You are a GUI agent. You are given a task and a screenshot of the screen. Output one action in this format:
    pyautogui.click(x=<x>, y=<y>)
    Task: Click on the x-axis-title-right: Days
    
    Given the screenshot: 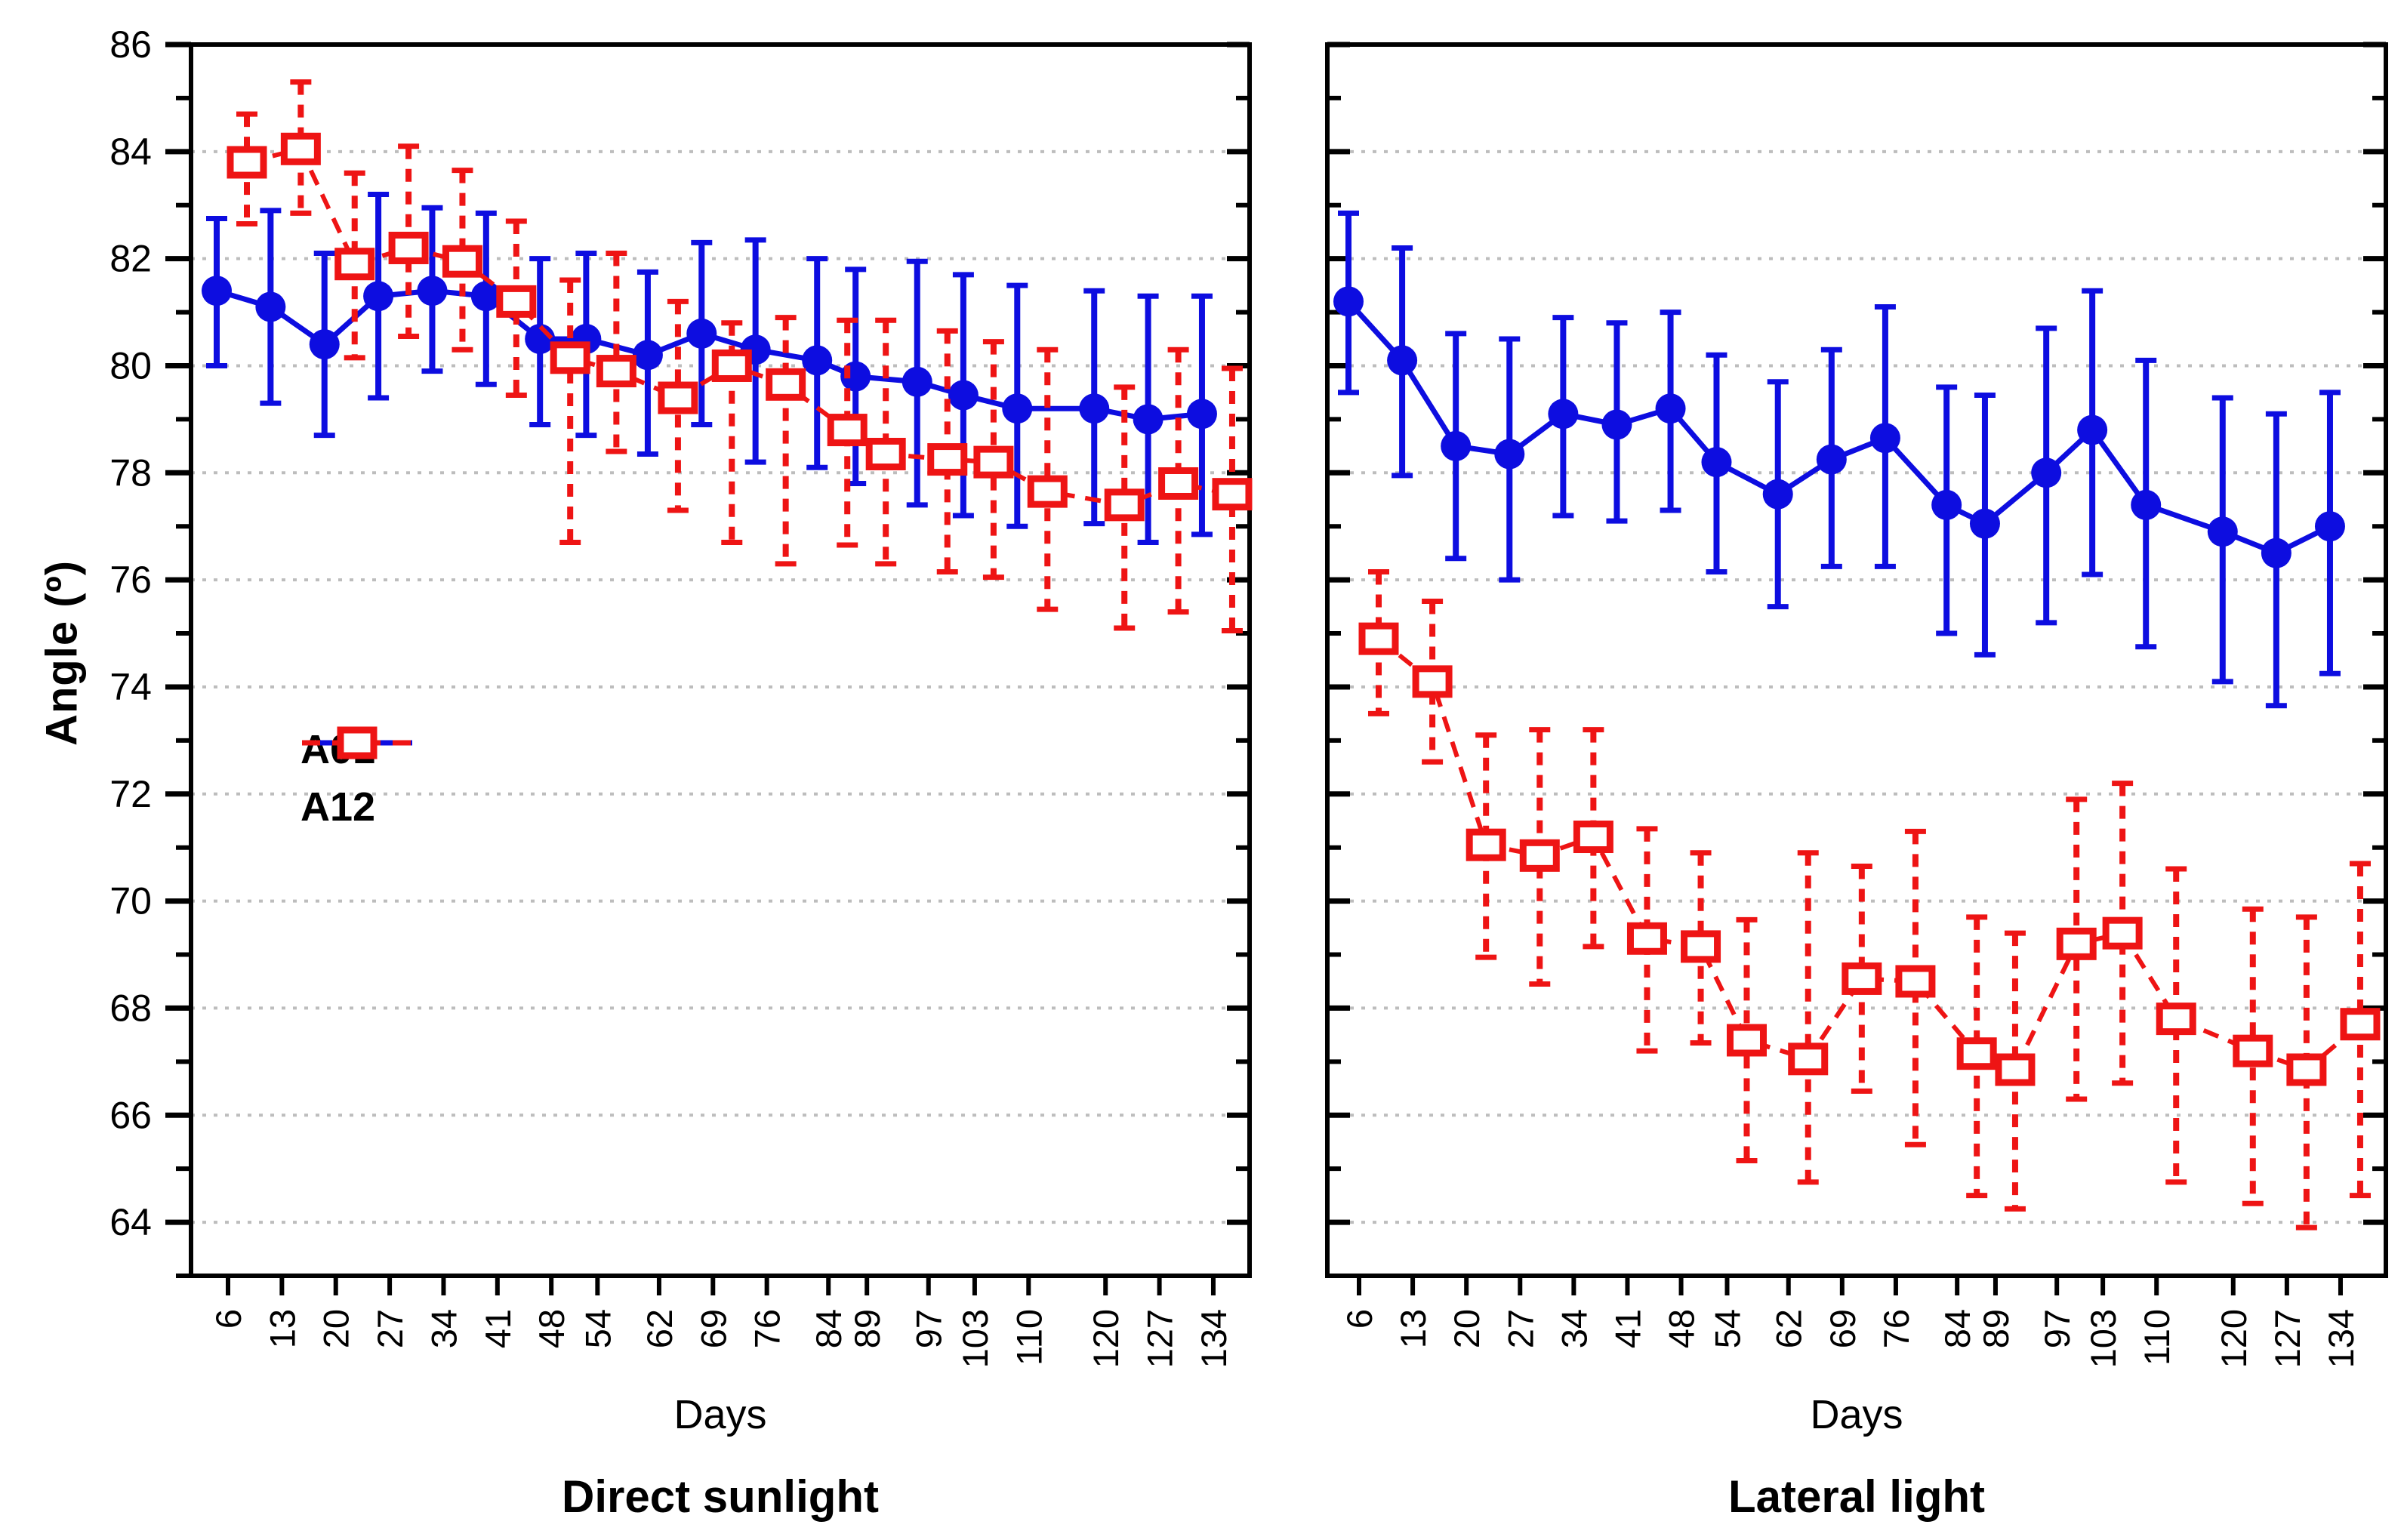 What is the action you would take?
    pyautogui.click(x=1856, y=1414)
    